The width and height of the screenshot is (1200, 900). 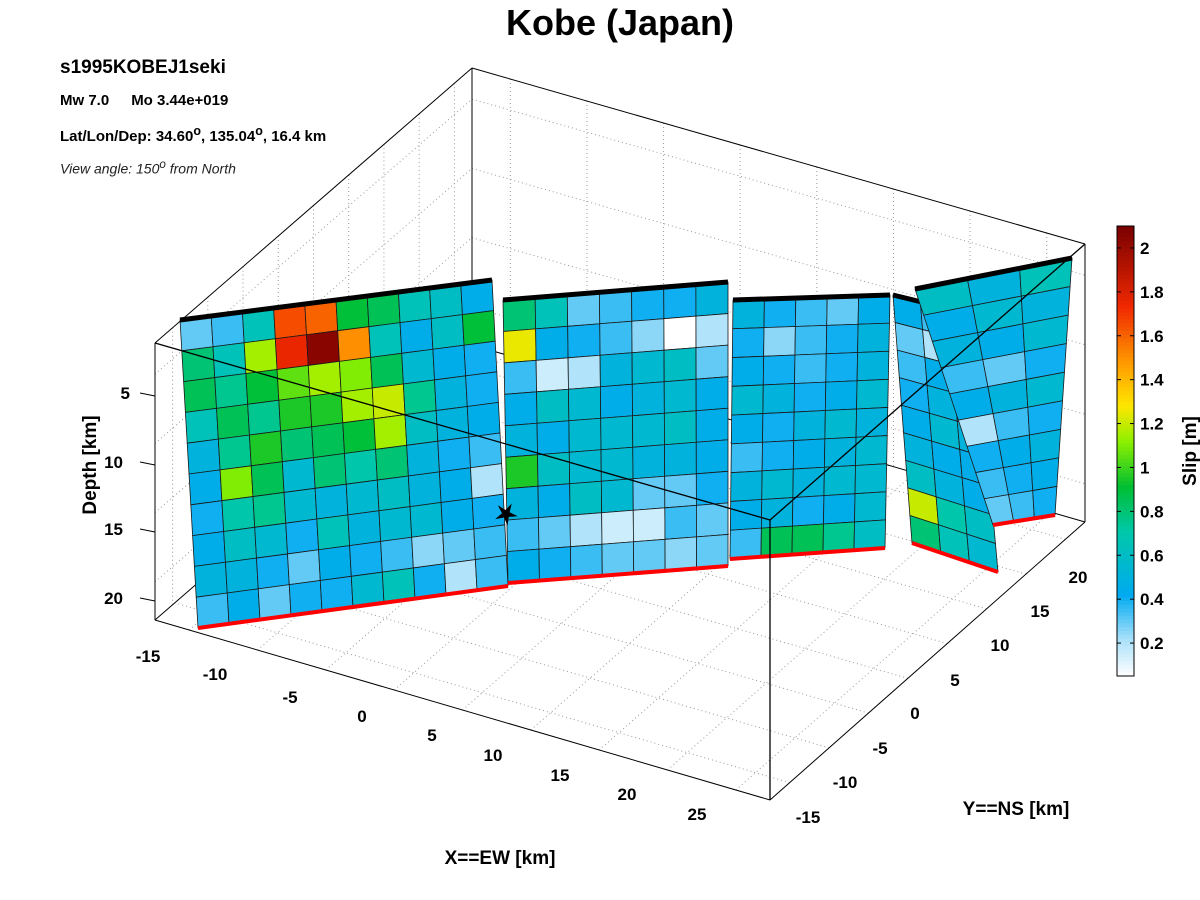 What do you see at coordinates (1152, 380) in the screenshot?
I see `colorbar-tick-label: 1.4` at bounding box center [1152, 380].